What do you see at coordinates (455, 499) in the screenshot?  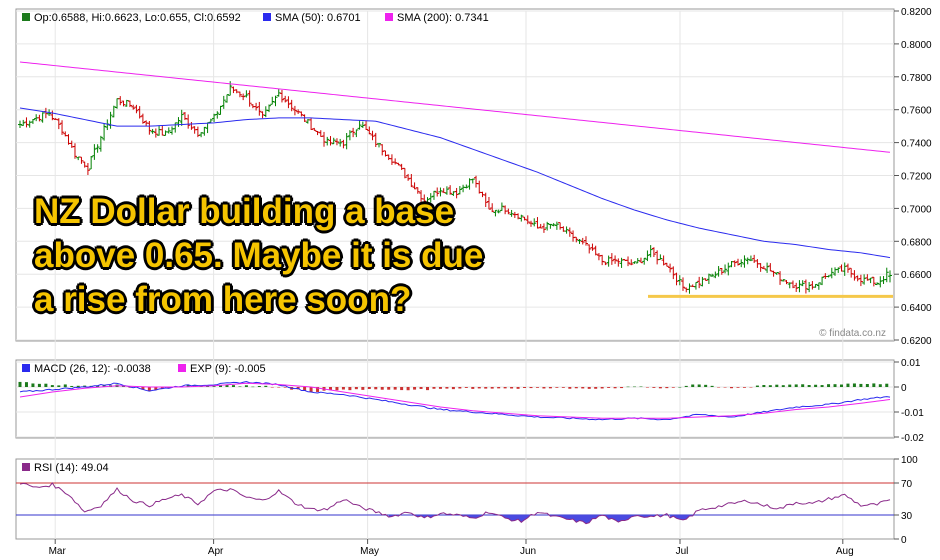 I see `rsi-panel-frame` at bounding box center [455, 499].